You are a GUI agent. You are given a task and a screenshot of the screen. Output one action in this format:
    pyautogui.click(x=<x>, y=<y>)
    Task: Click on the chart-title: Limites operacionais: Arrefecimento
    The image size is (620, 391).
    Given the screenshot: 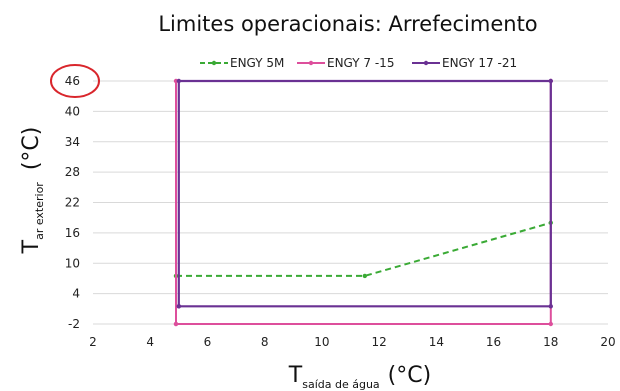 What is the action you would take?
    pyautogui.click(x=347, y=24)
    